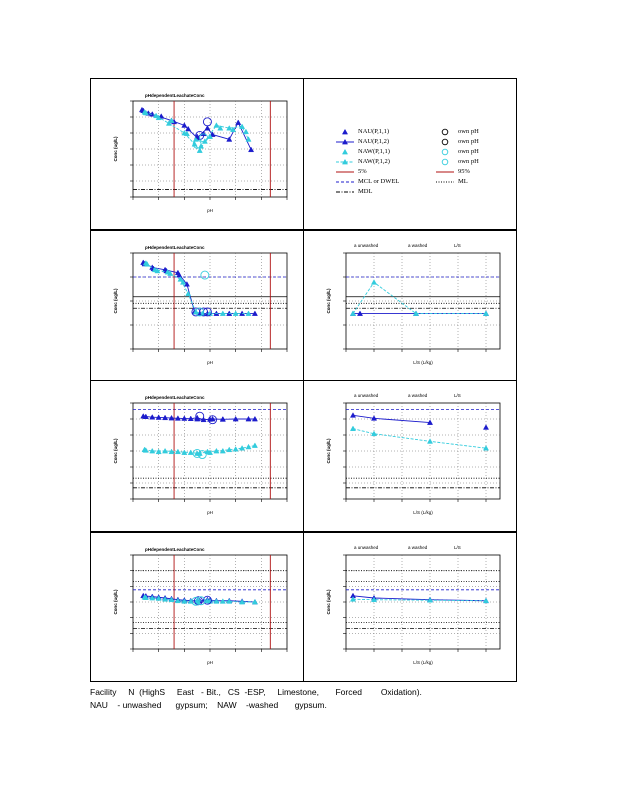 The width and height of the screenshot is (618, 800). I want to click on chart-panel-1: pHdependentLeachateConc pH Conc (ug/L), so click(197, 154).